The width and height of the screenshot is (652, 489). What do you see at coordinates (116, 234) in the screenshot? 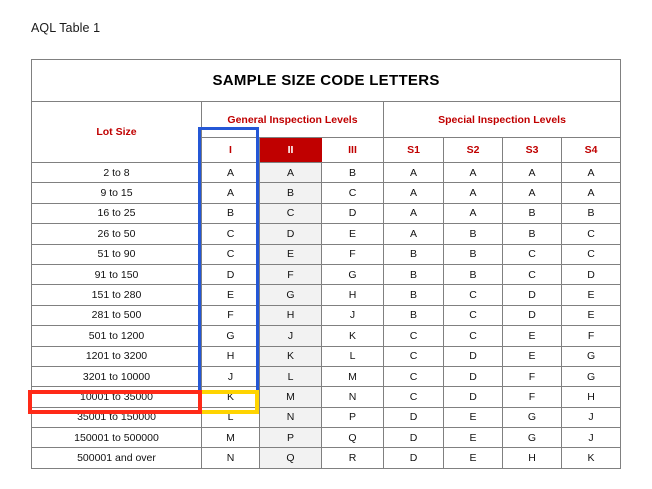
I see `lot-size-cell: 26 to 50` at bounding box center [116, 234].